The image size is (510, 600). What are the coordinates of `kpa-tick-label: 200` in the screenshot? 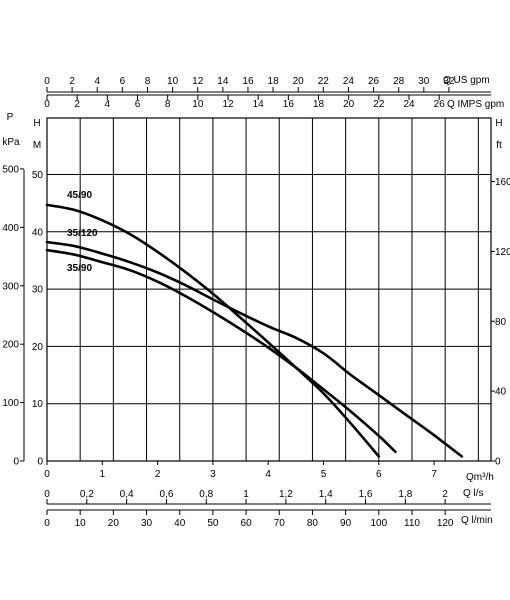 It's located at (10, 345).